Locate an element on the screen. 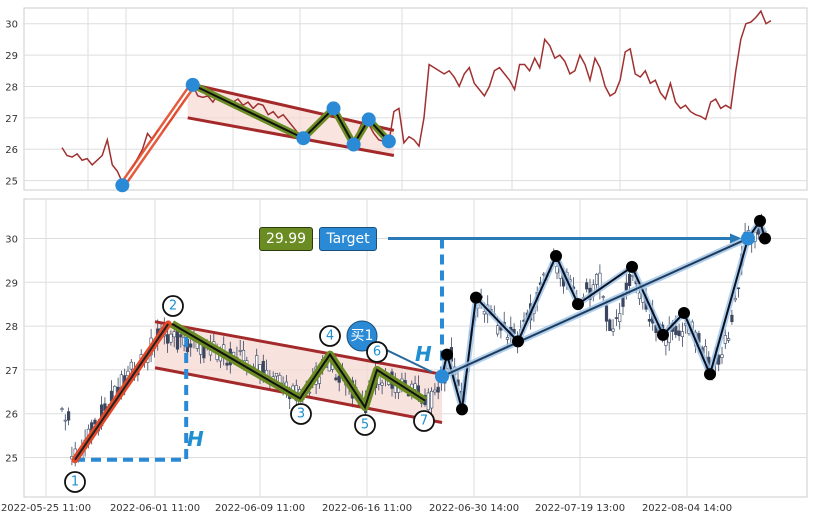  wave-number-label: 3 is located at coordinates (301, 414).